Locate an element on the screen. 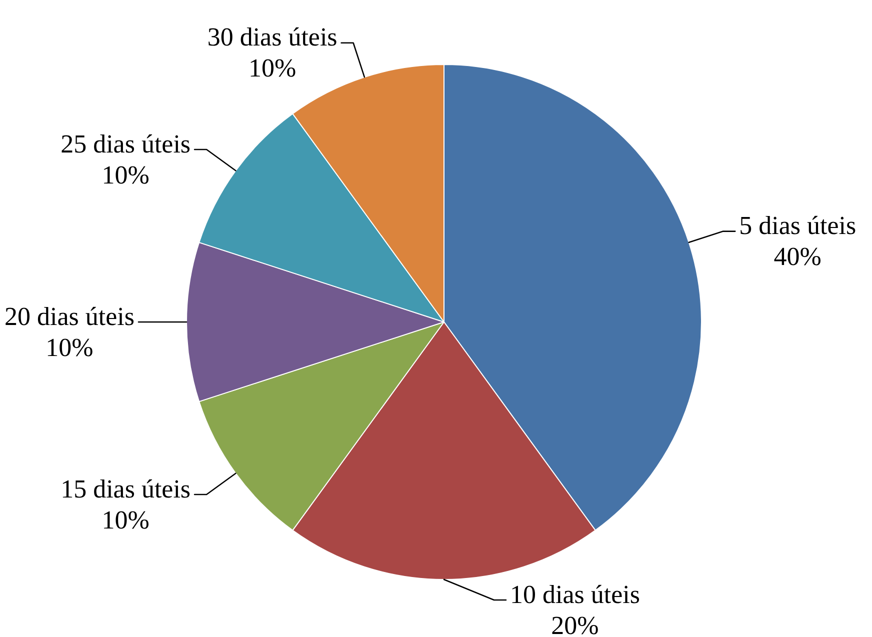  data-label: 20% is located at coordinates (575, 623).